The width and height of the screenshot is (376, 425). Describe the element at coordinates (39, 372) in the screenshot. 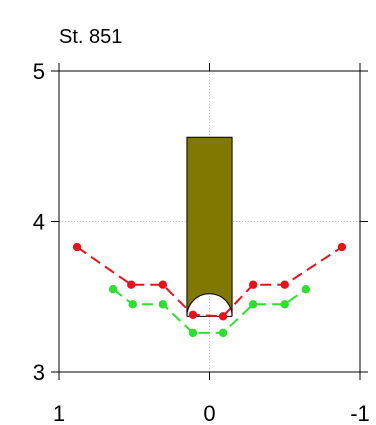

I see `y-tick-label: 3` at that location.